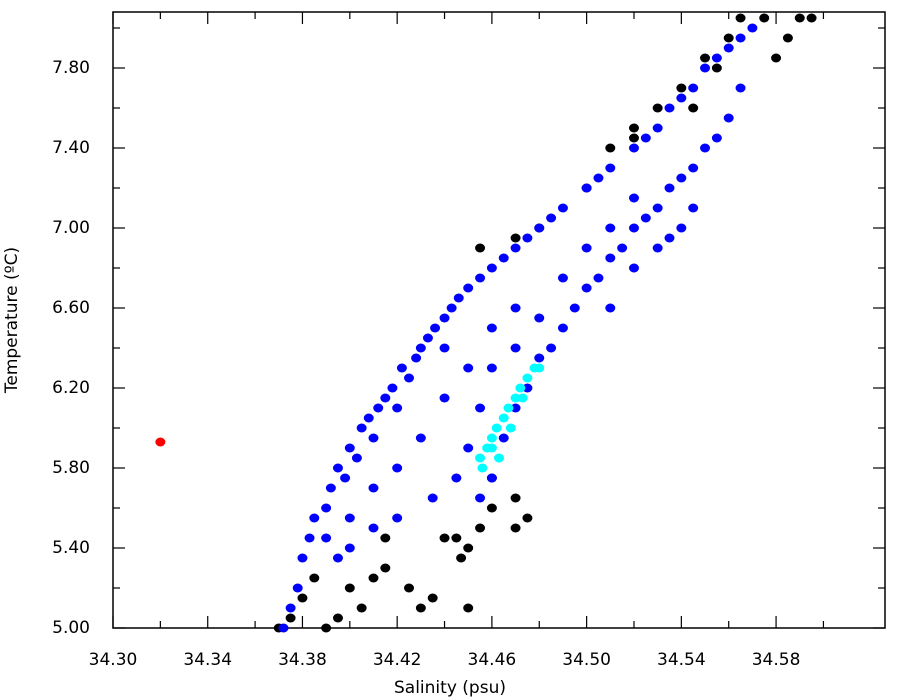 The image size is (900, 700). What do you see at coordinates (492, 660) in the screenshot?
I see `x-tick-label: 34.46` at bounding box center [492, 660].